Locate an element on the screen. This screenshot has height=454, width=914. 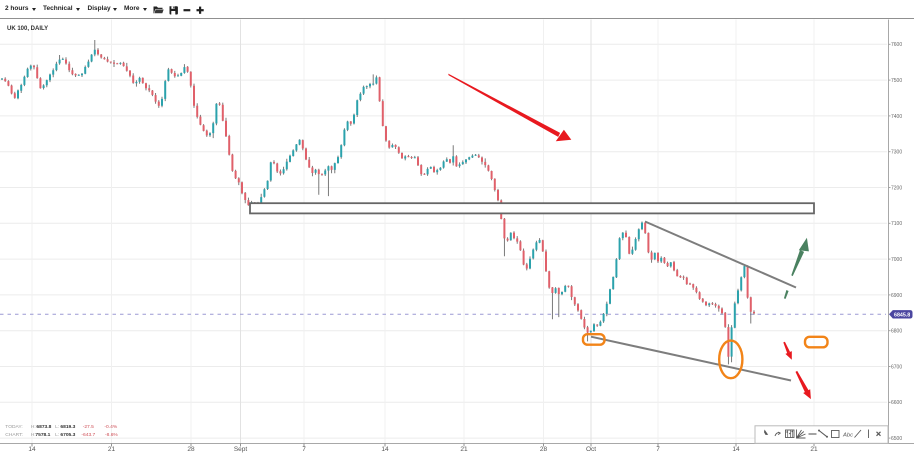
svg-text: 7500 is located at coordinates (896, 81).